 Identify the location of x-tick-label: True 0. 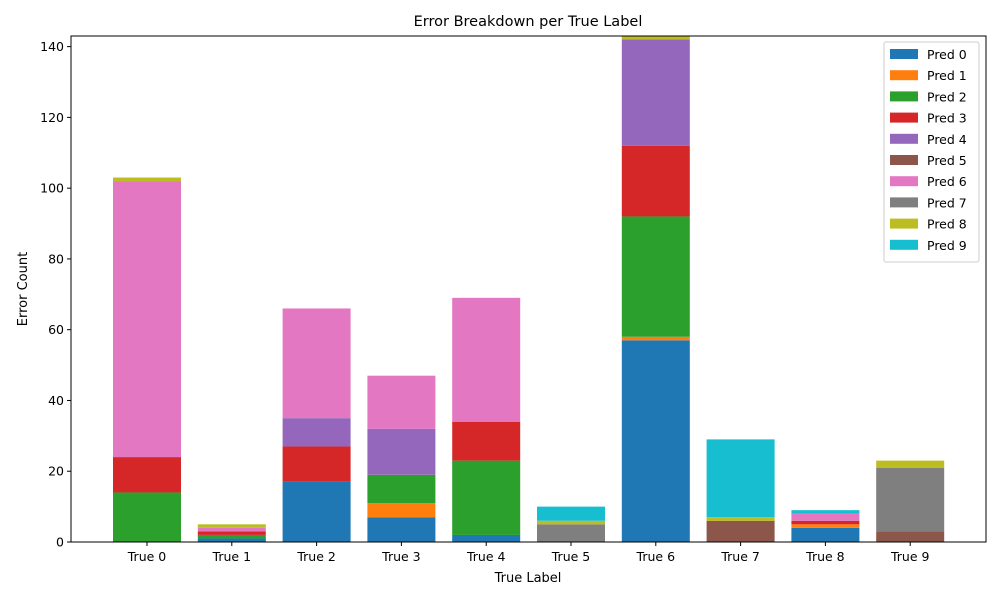
(147, 556).